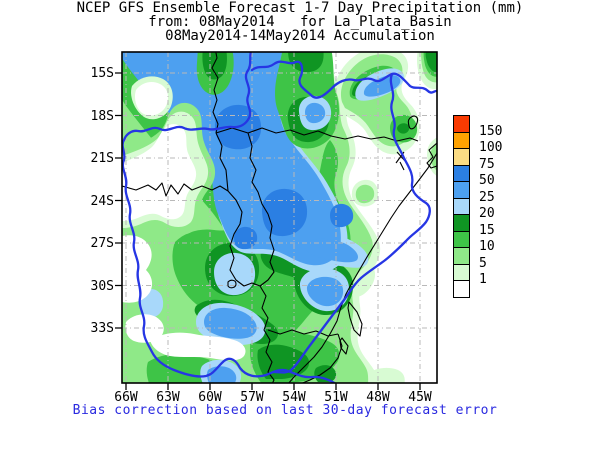 This screenshot has height=450, width=600. Describe the element at coordinates (487, 246) in the screenshot. I see `legend-value-label: 10` at that location.